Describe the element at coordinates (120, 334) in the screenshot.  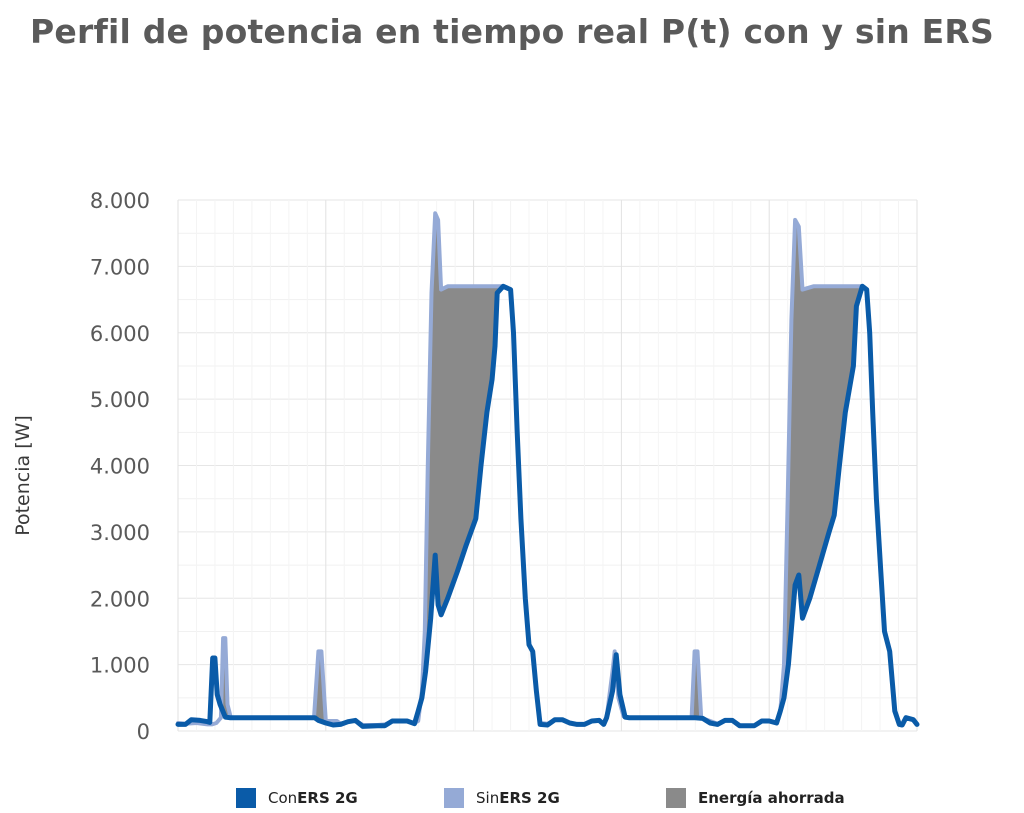
I see `y-tick-label: 6.000` at that location.